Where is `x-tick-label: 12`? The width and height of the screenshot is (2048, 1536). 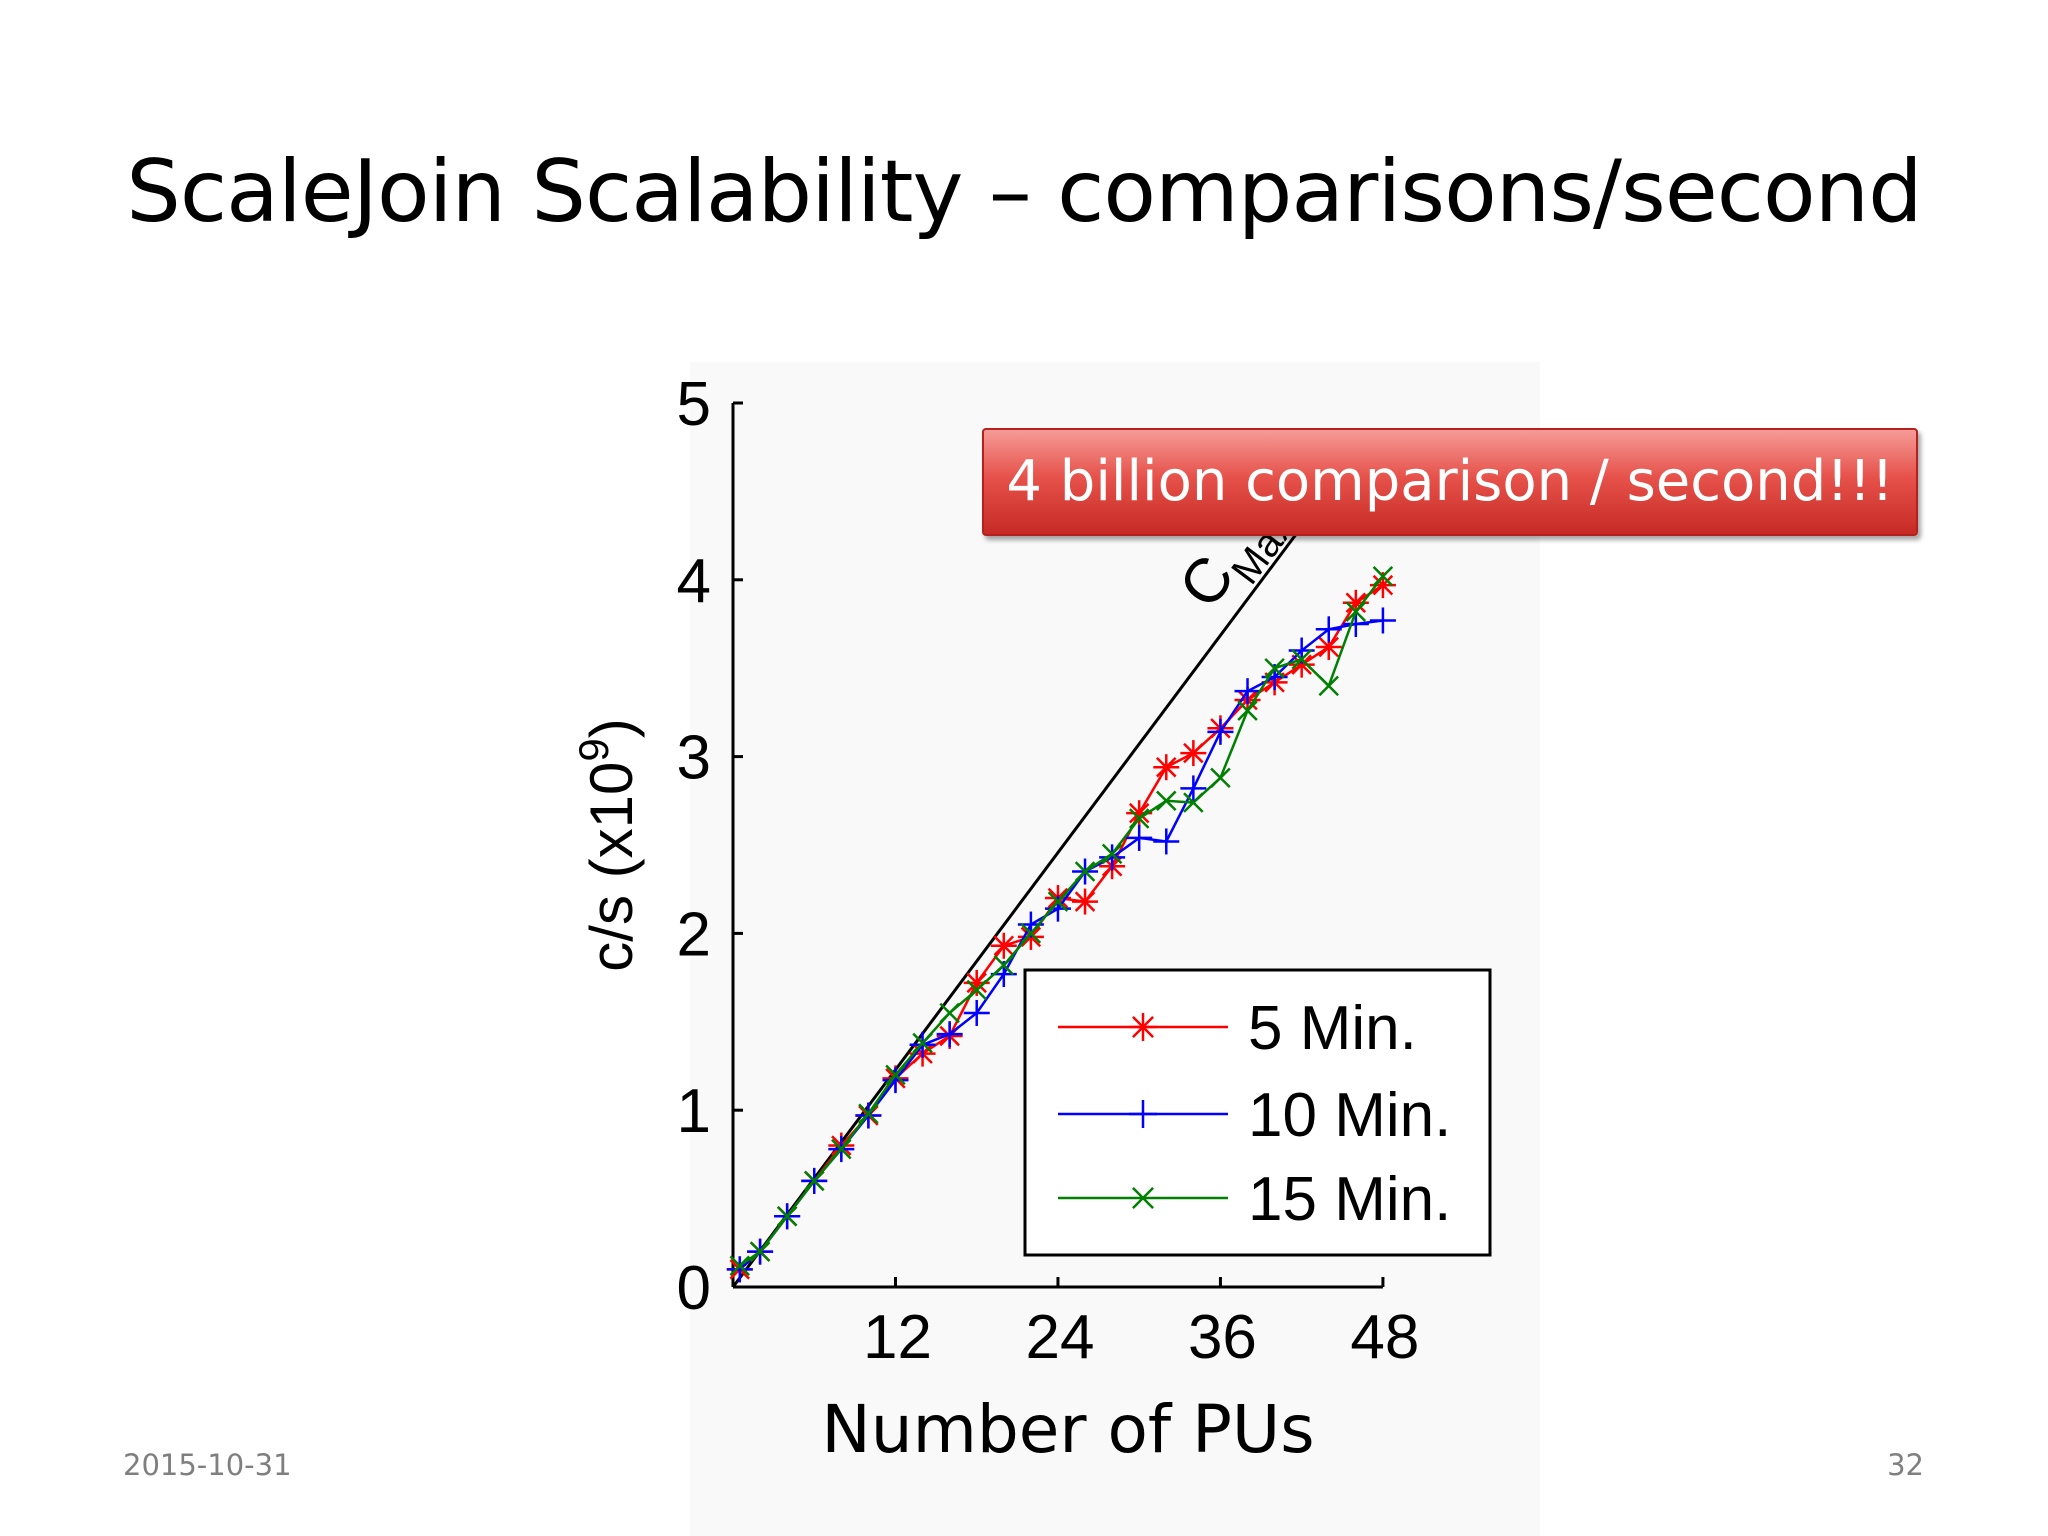
x-tick-label: 12 is located at coordinates (897, 1337).